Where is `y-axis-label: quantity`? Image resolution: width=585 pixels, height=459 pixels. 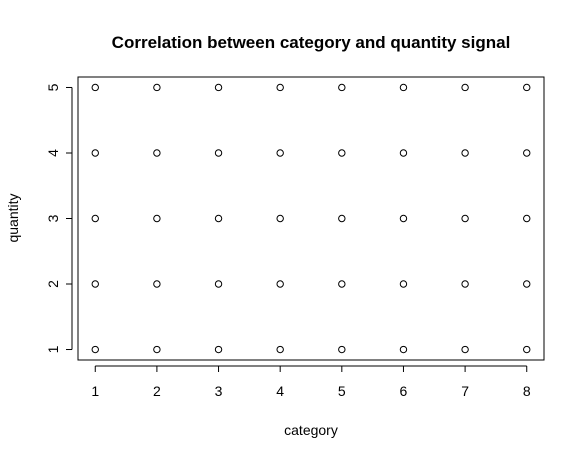
y-axis-label: quantity is located at coordinates (13, 217).